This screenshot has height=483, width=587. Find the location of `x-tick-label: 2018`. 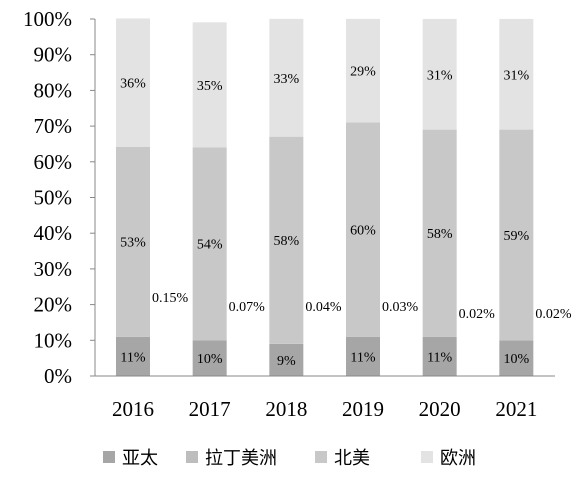

x-tick-label: 2018 is located at coordinates (286, 409).